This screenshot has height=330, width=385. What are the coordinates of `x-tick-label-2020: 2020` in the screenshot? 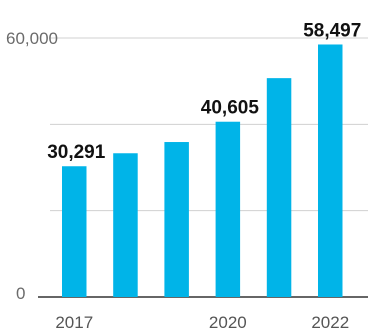 It's located at (228, 321).